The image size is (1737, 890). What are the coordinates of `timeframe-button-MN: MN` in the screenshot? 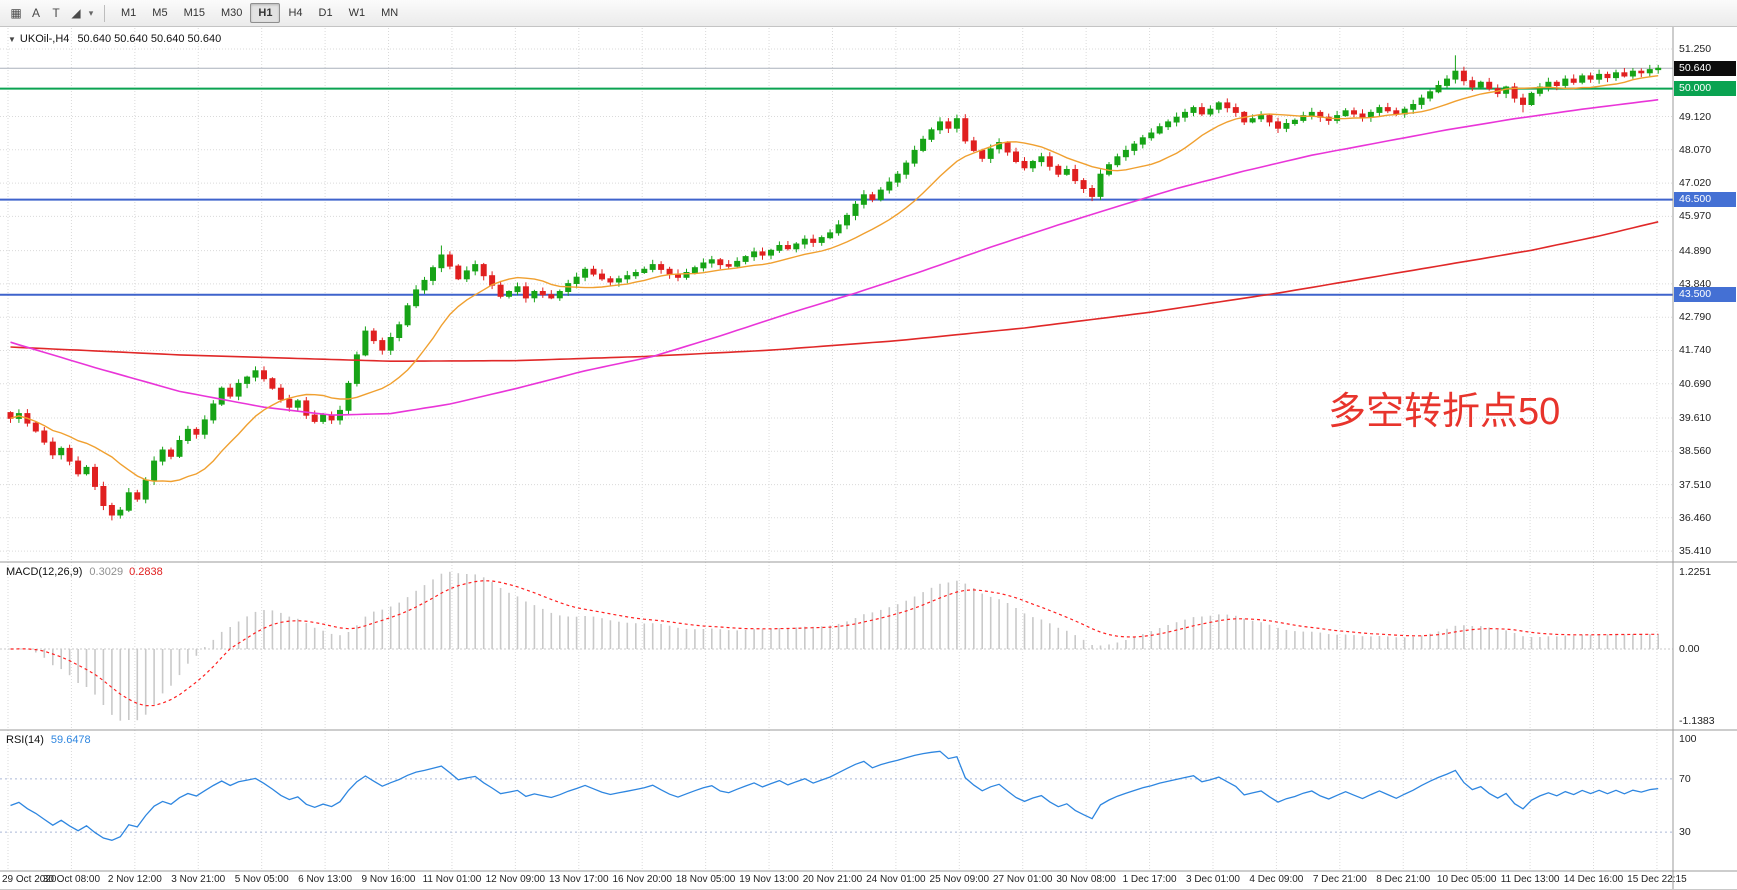 It's located at (390, 13).